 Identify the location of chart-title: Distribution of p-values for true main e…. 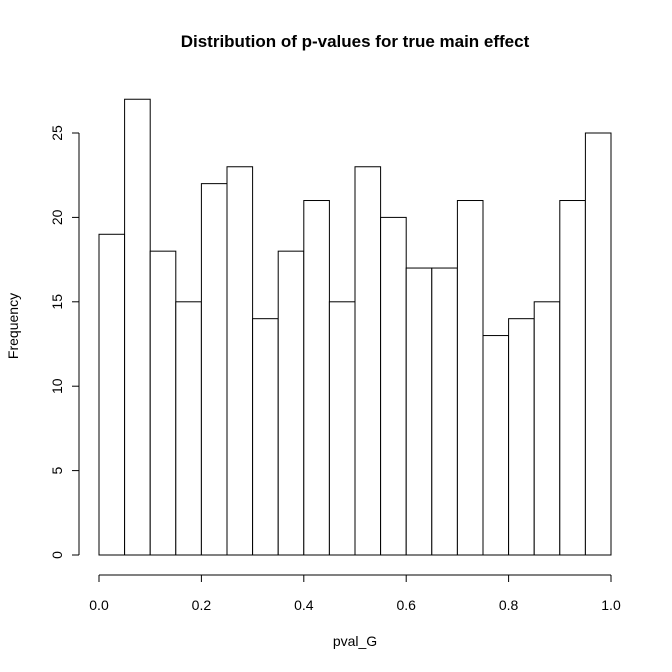
(355, 41).